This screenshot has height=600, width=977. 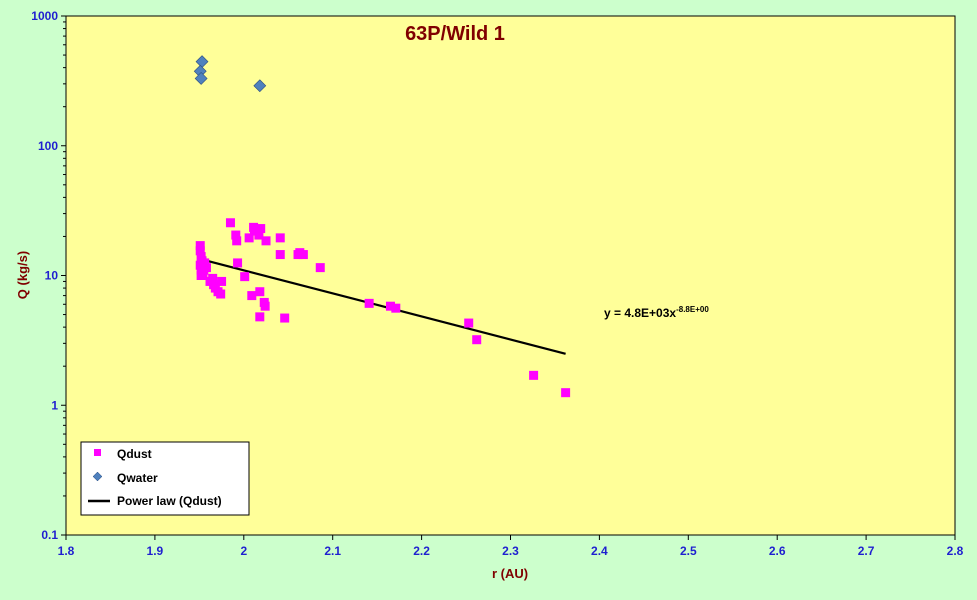 I want to click on y-tick-label: 10, so click(x=52, y=276).